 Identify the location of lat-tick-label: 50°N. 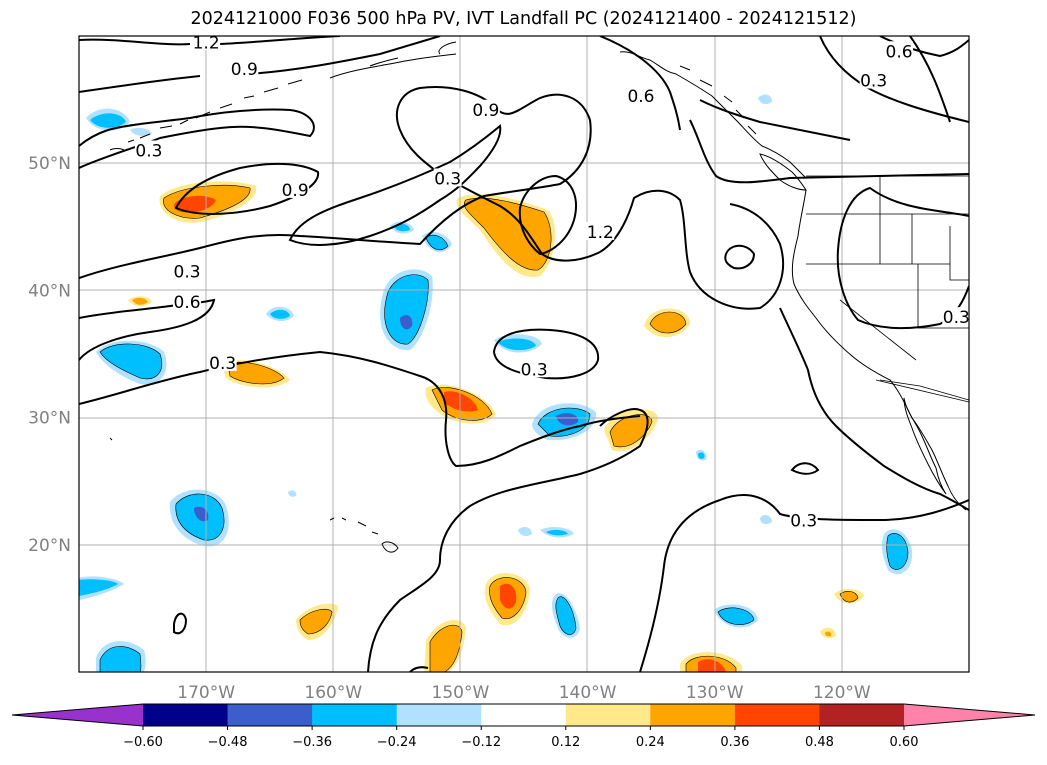
(49, 164).